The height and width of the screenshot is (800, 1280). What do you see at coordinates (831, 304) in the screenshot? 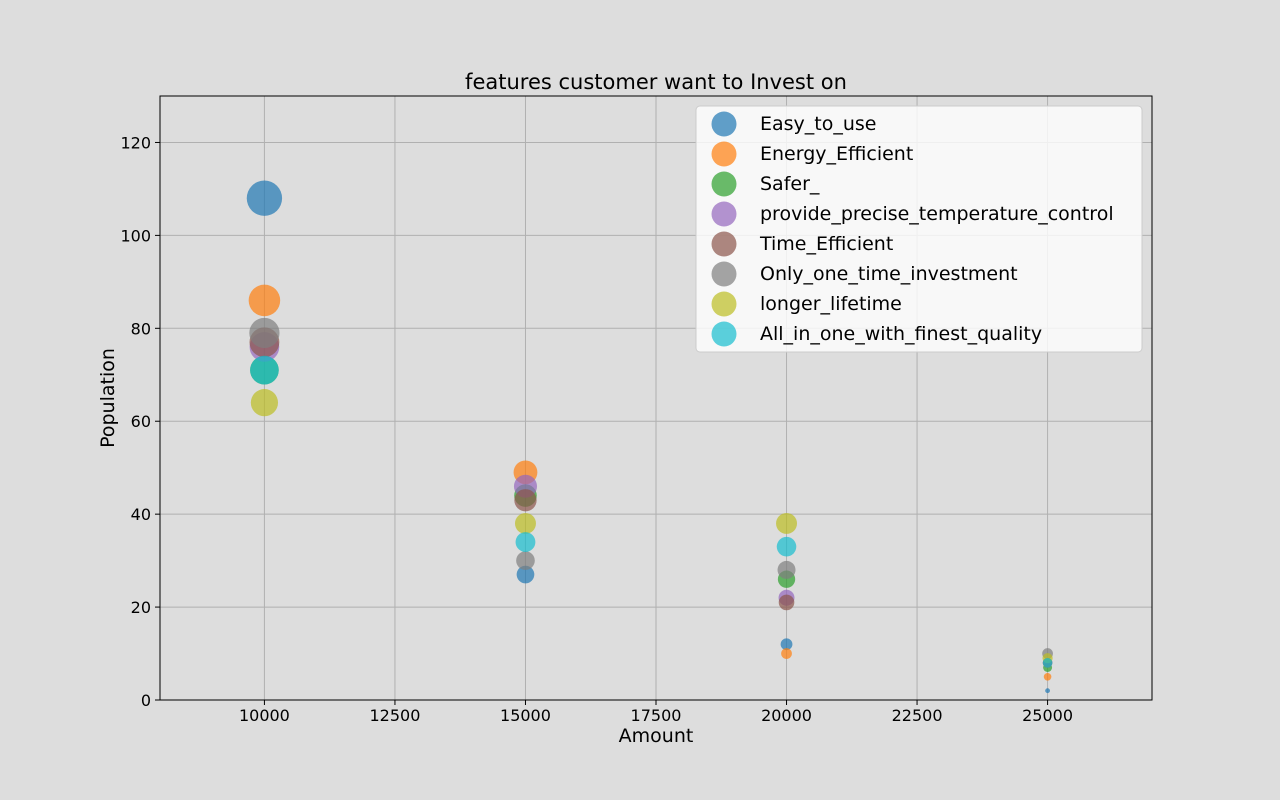
I see `legend-label: longer_lifetime` at bounding box center [831, 304].